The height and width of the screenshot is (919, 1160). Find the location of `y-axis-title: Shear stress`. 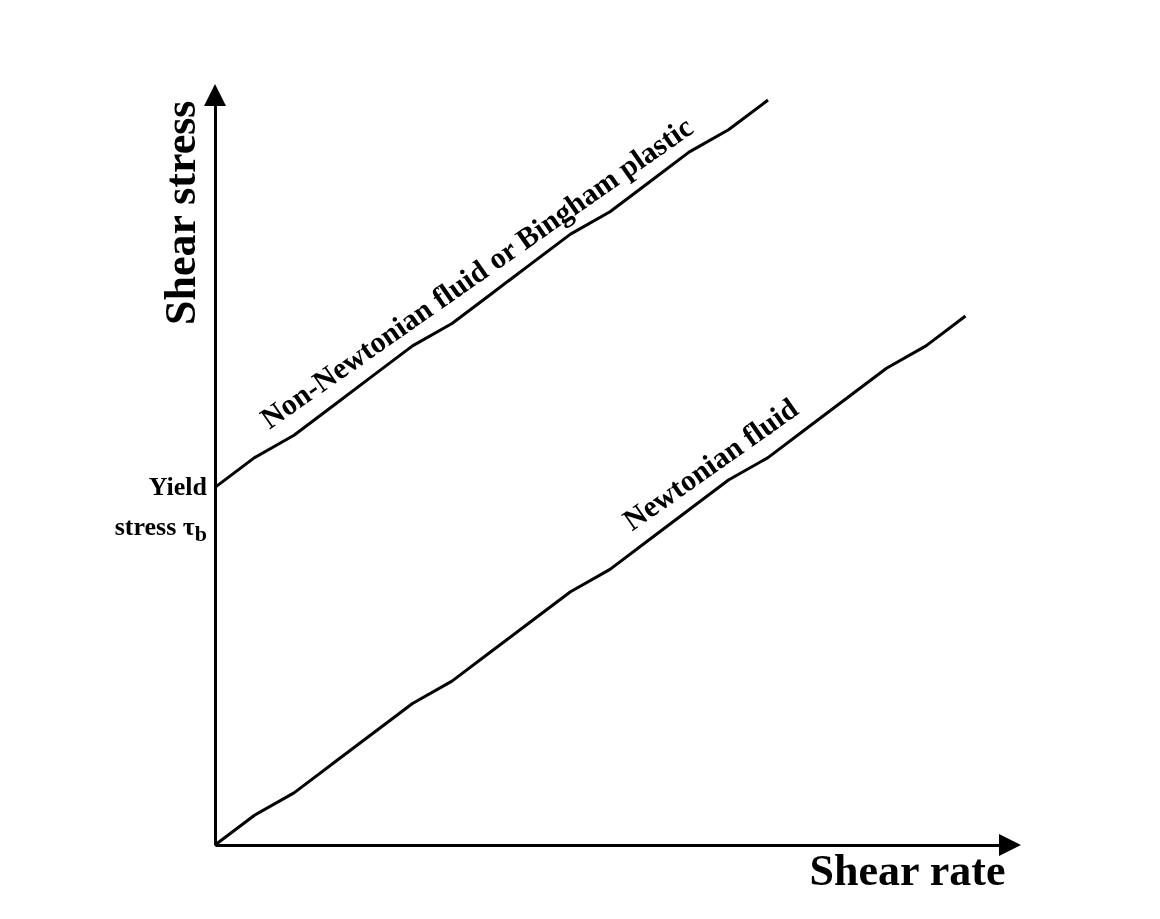

y-axis-title: Shear stress is located at coordinates (180, 212).